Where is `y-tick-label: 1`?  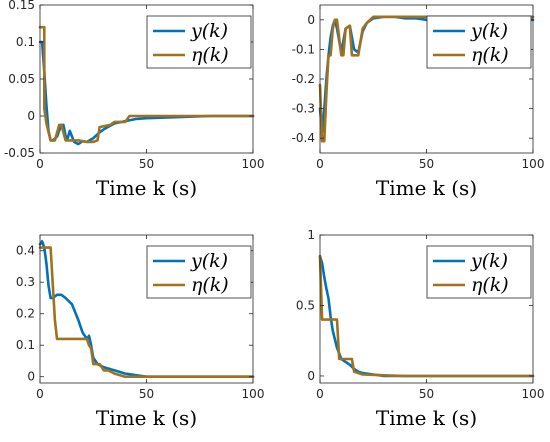 y-tick-label: 1 is located at coordinates (311, 235).